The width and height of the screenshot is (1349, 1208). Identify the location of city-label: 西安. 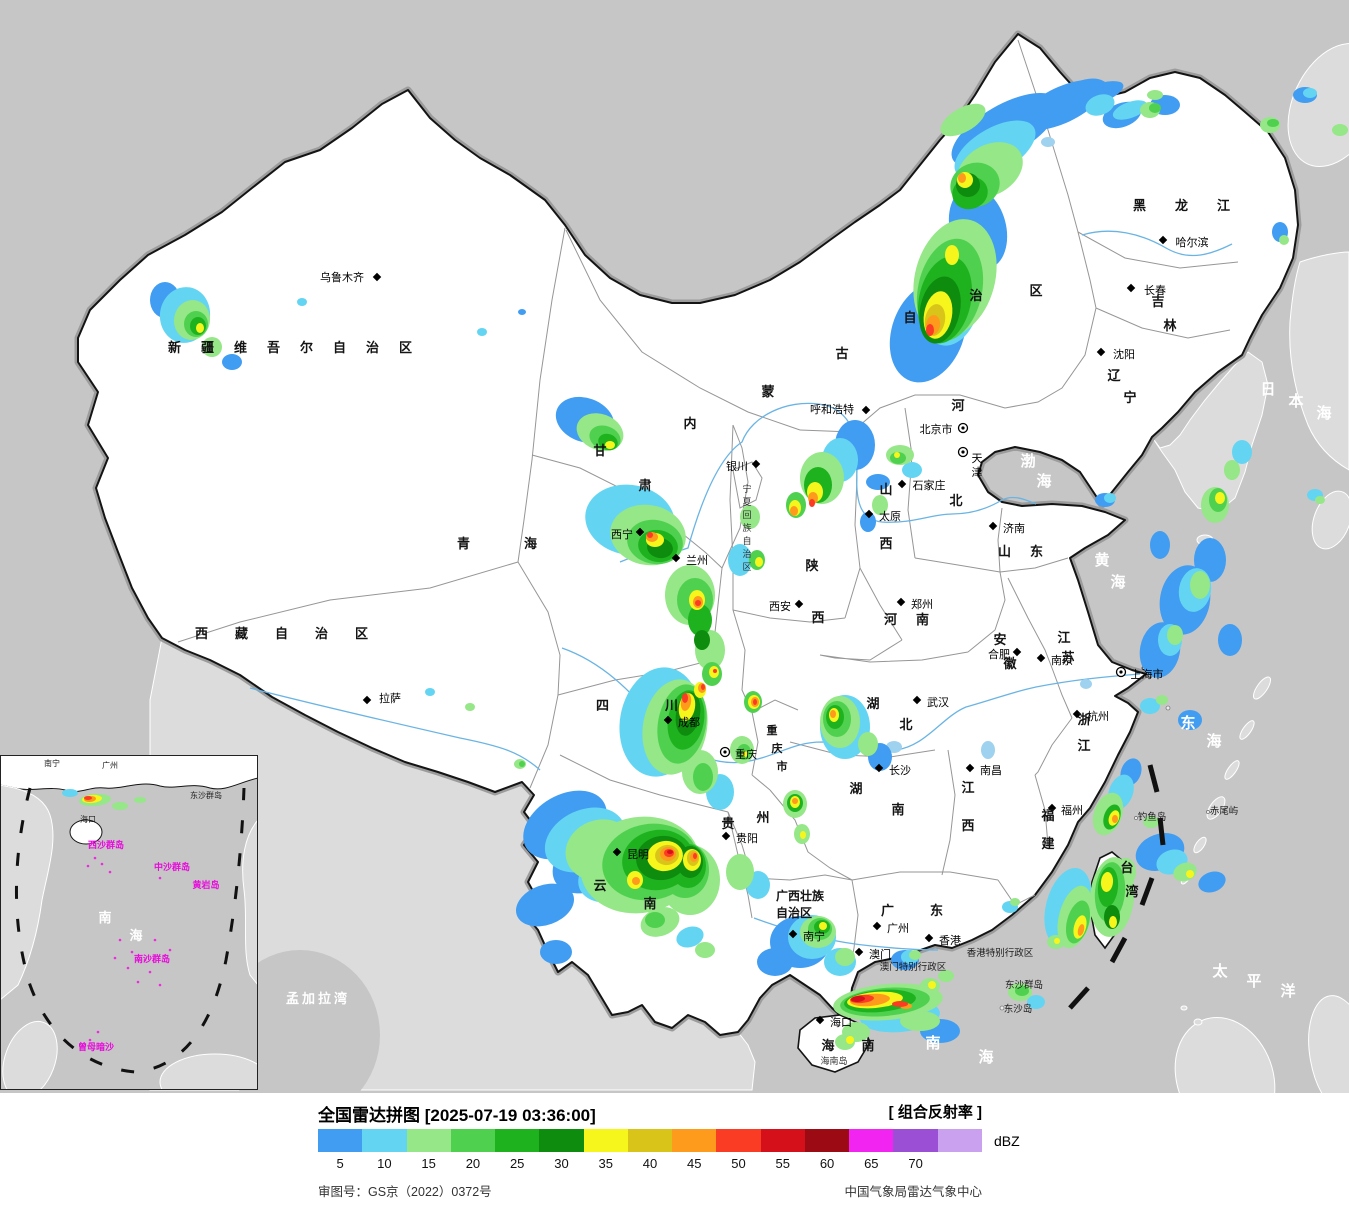
(780, 606).